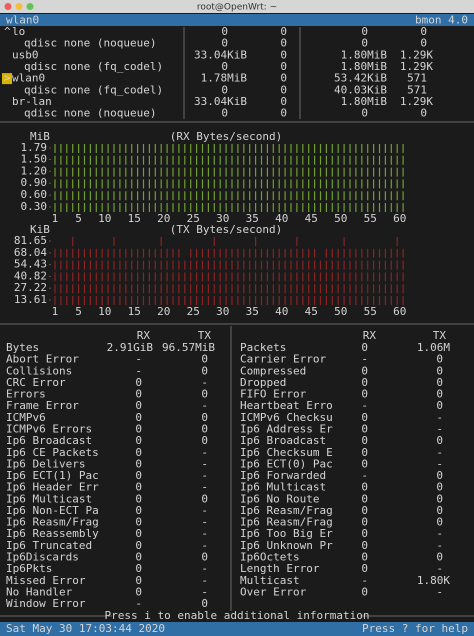  Describe the element at coordinates (279, 498) in the screenshot. I see `stat-label: Ip6 No Route` at that location.